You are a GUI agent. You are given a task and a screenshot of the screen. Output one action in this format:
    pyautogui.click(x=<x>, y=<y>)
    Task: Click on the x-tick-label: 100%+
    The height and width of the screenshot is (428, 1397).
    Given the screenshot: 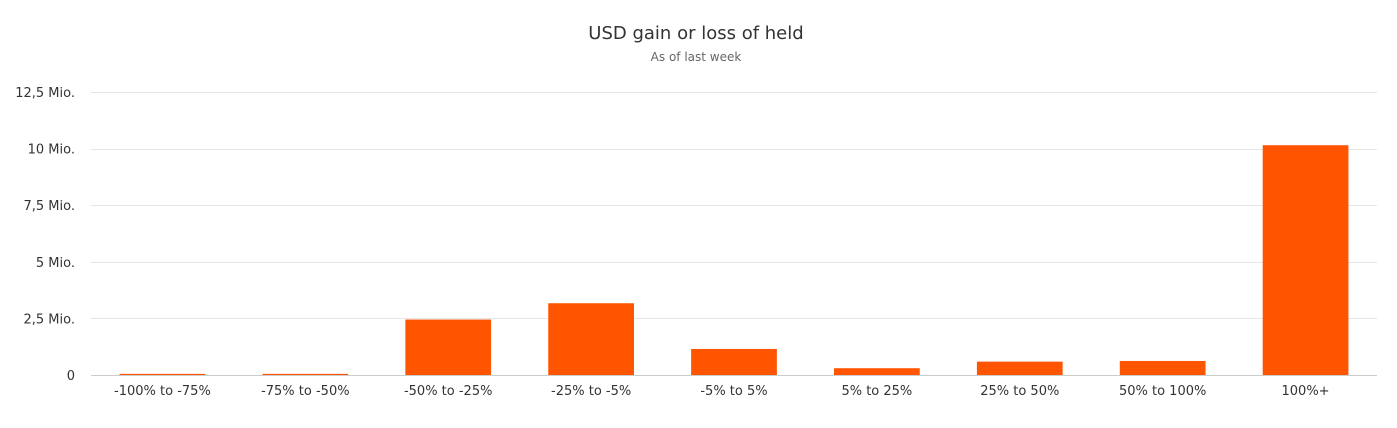 What is the action you would take?
    pyautogui.click(x=1306, y=391)
    